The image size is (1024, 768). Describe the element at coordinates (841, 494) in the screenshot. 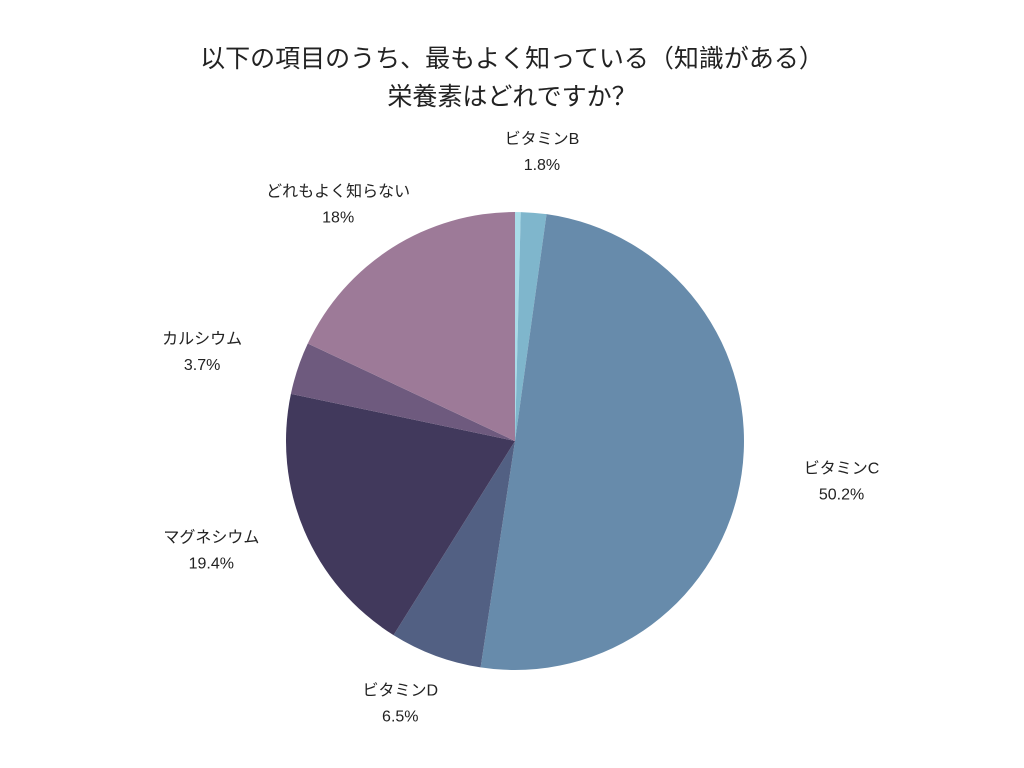

I see `slice-value-label: 50.2%` at that location.